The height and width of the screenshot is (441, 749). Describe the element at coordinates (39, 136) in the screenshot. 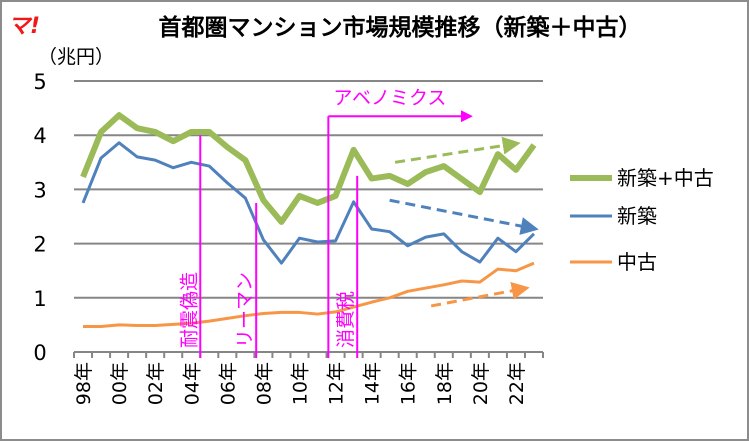

I see `y-tick-label: 4` at that location.